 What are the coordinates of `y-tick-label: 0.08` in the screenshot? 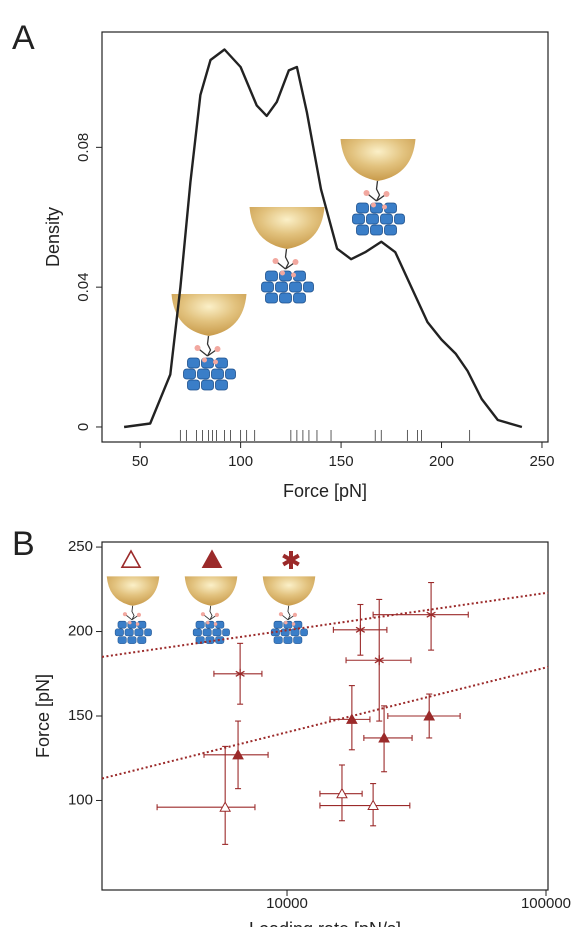 It's located at (83, 147).